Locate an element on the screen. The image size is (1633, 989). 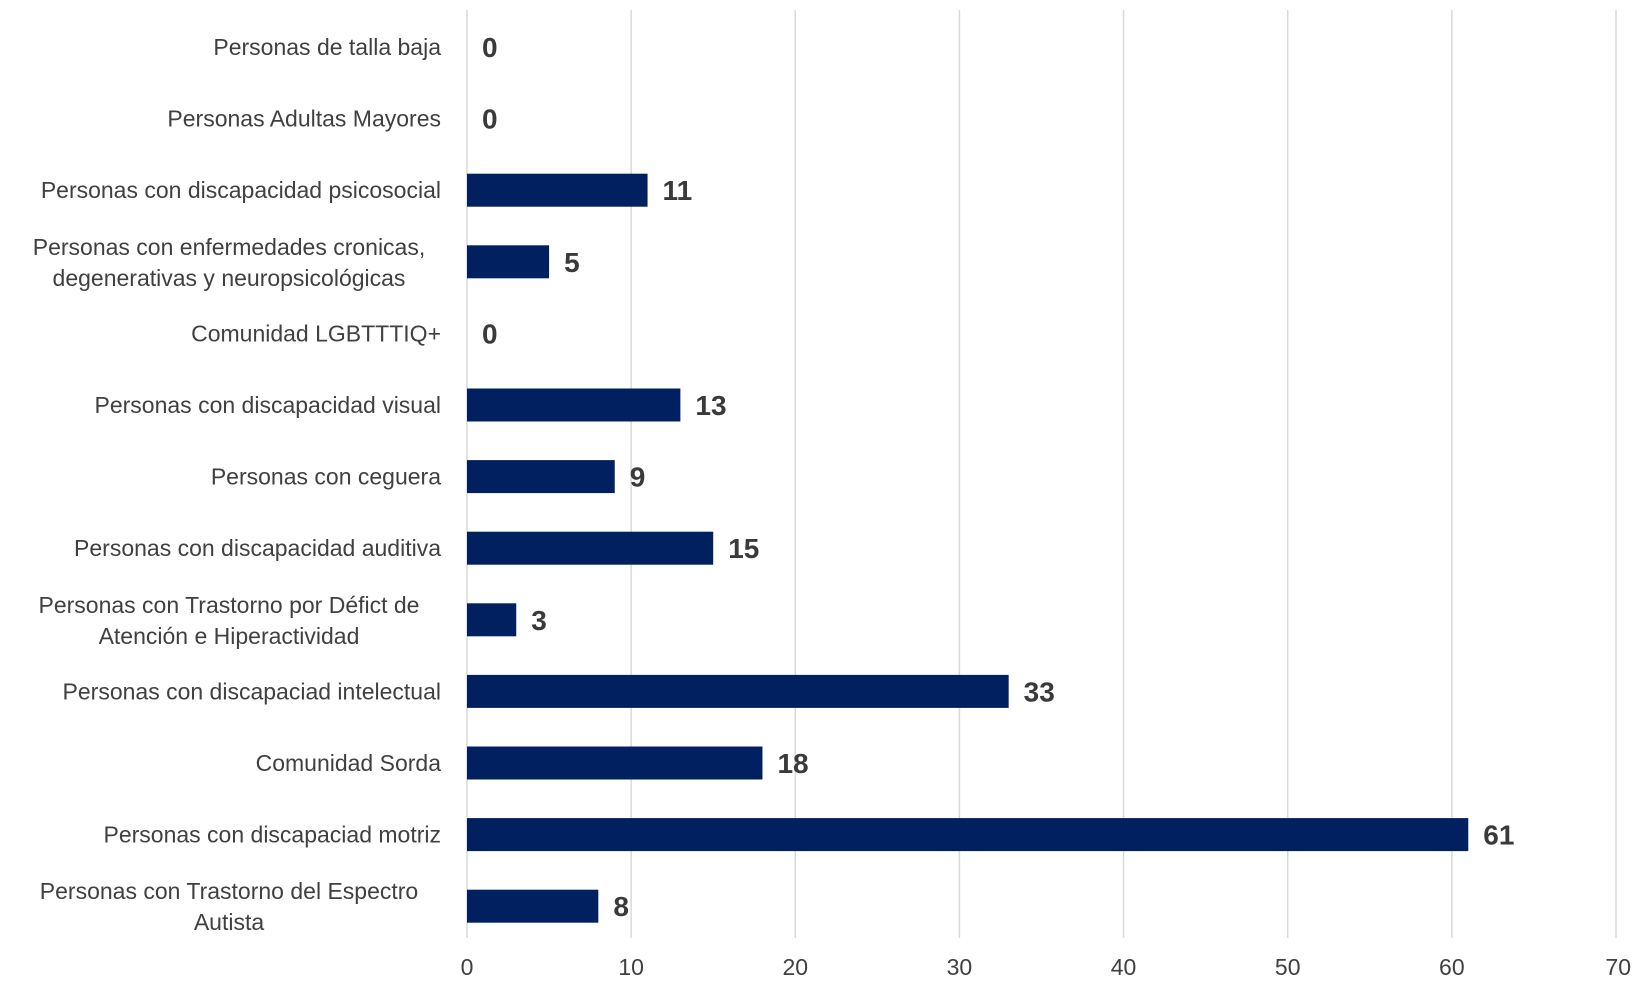
x-axis-ticks: 0 10 20 30 40 50 60 70 is located at coordinates (1046, 967).